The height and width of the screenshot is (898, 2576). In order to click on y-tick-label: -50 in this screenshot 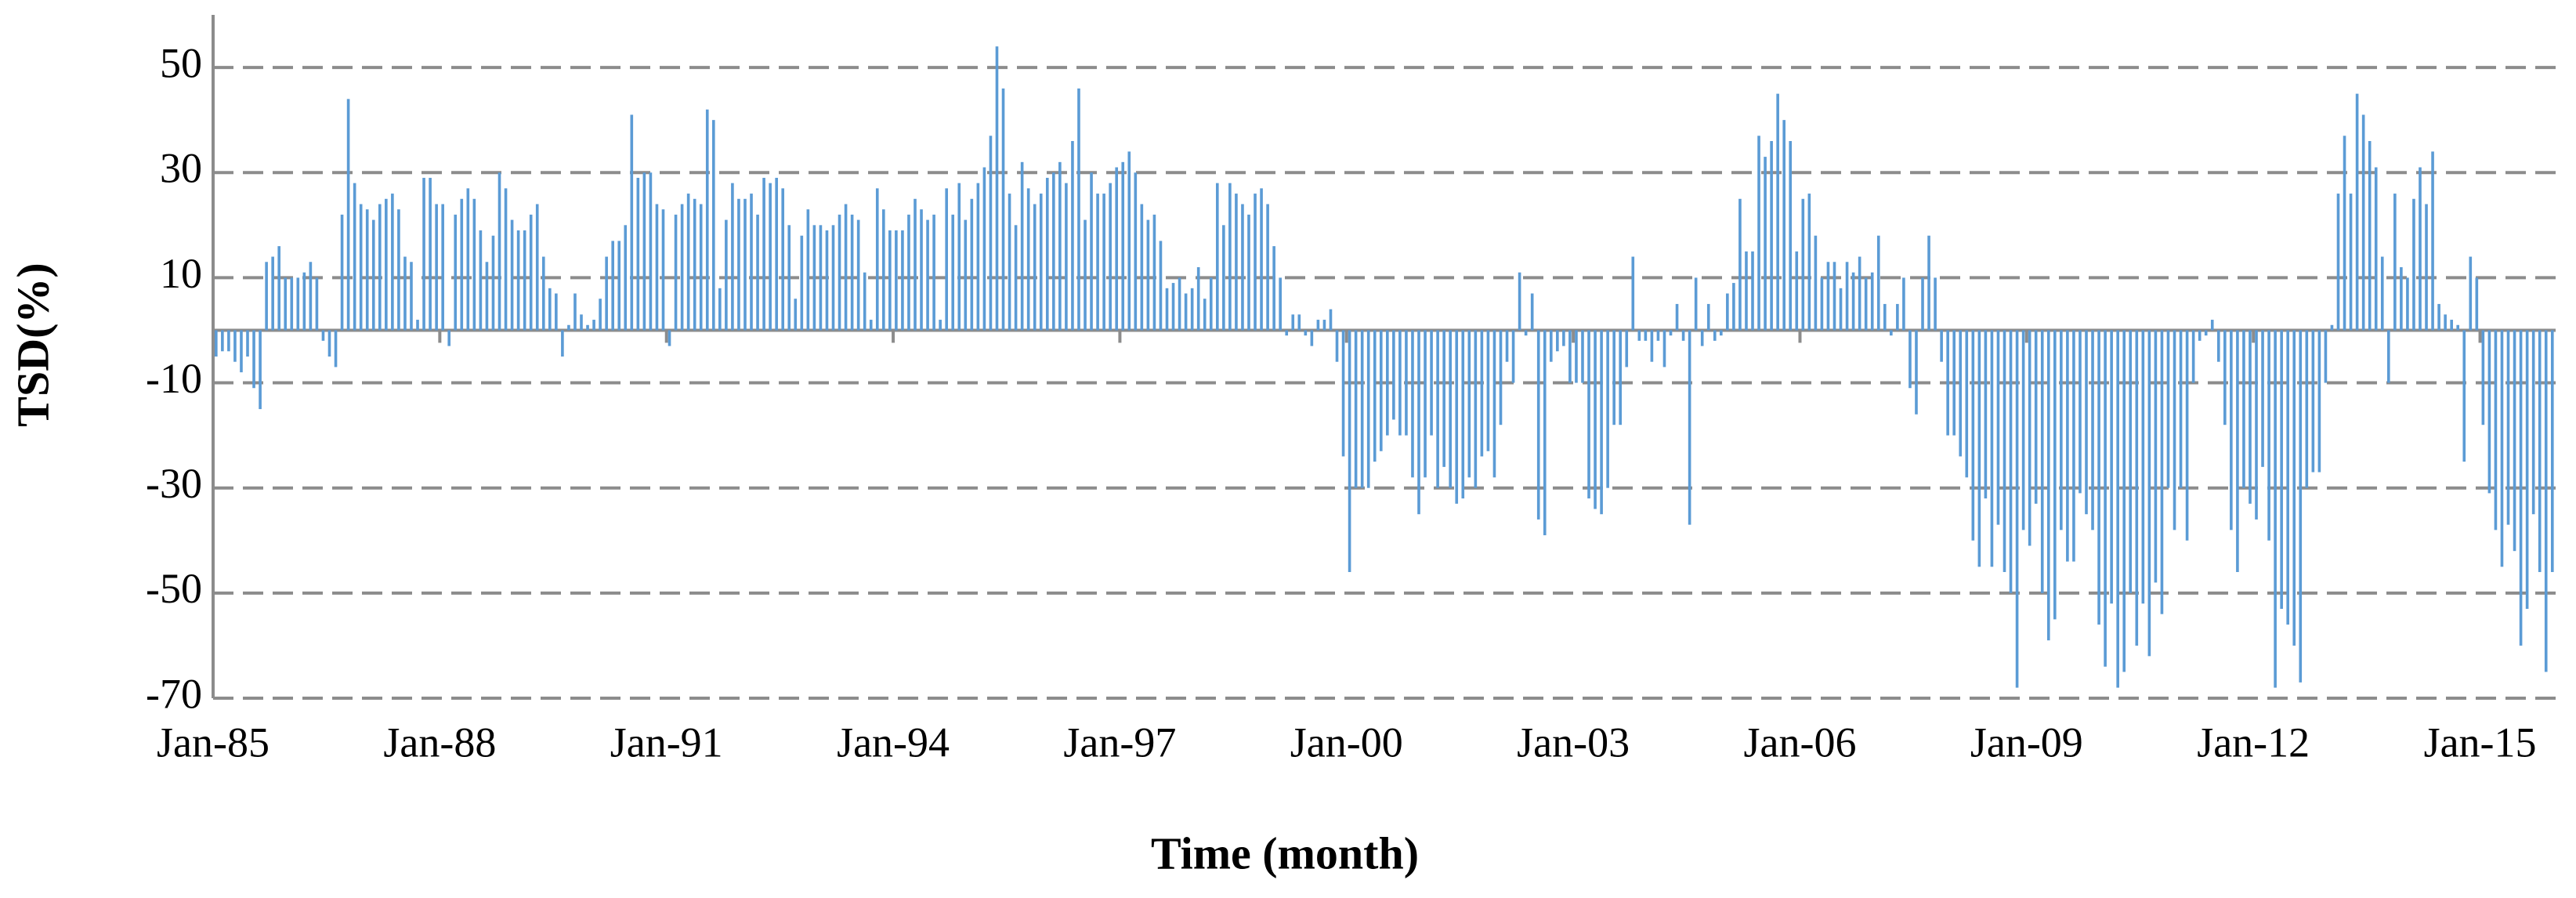, I will do `click(174, 588)`.